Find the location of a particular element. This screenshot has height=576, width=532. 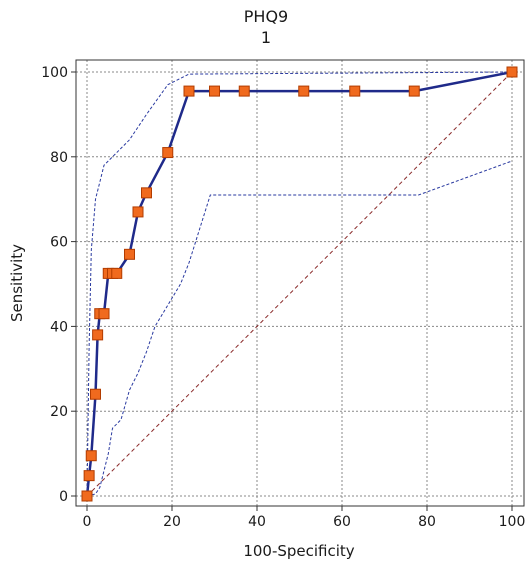

y-tick-label: 60 is located at coordinates (59, 243).